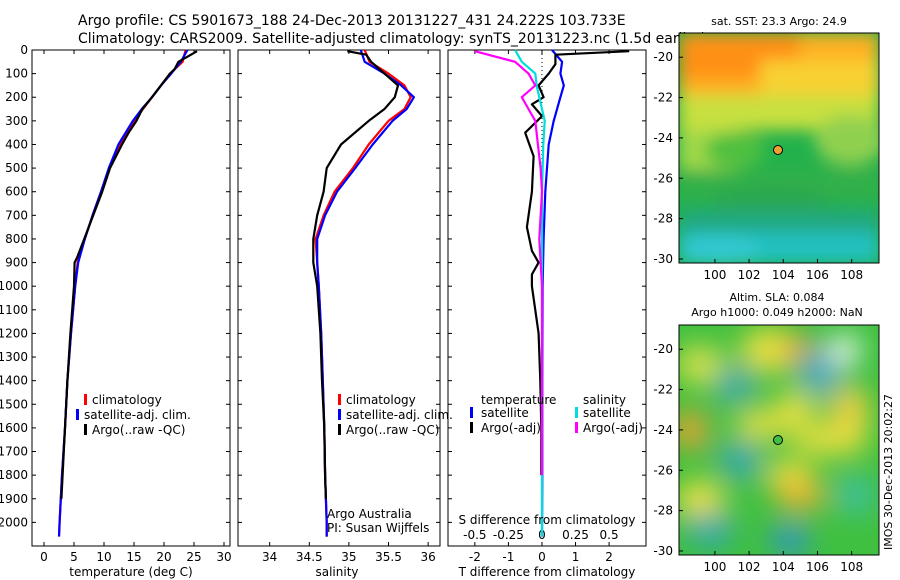 The image size is (900, 580). What do you see at coordinates (474, 535) in the screenshot?
I see `s-difference-tick-label: -0.5` at bounding box center [474, 535].